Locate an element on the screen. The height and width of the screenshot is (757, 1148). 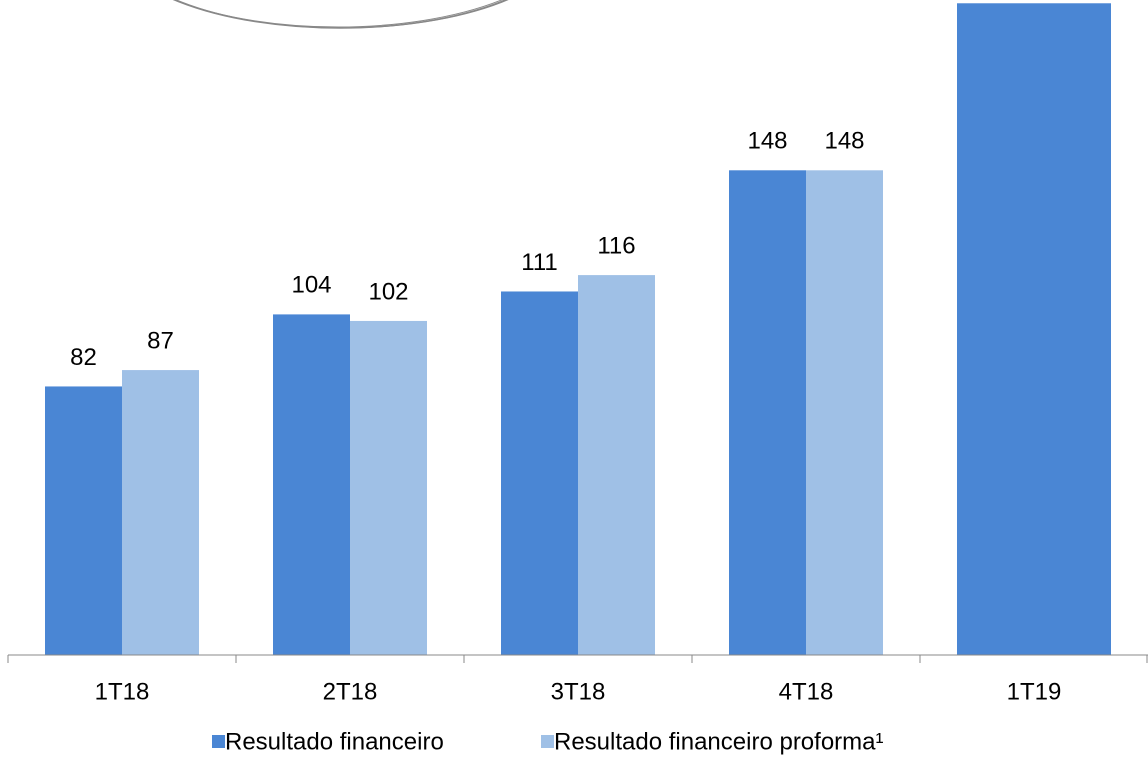
x-tick-label: 1T18 is located at coordinates (122, 691).